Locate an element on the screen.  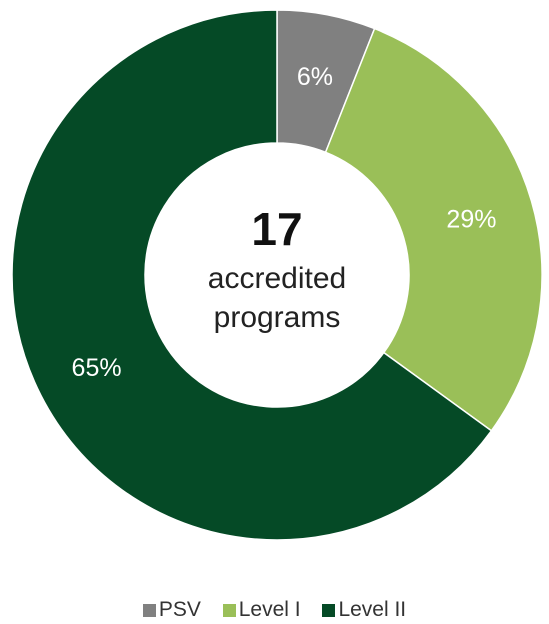
slice-label-psv: 6% is located at coordinates (315, 77).